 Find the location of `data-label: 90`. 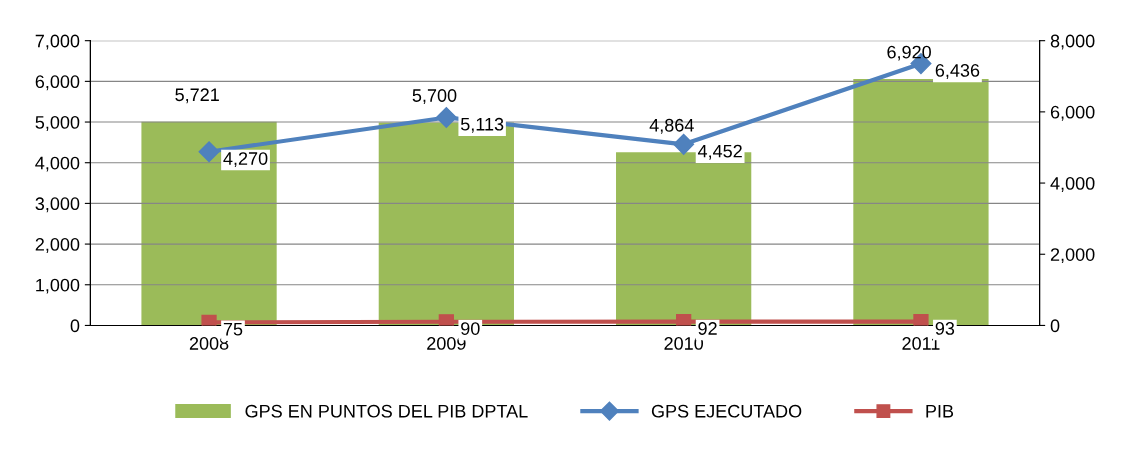

data-label: 90 is located at coordinates (470, 328).